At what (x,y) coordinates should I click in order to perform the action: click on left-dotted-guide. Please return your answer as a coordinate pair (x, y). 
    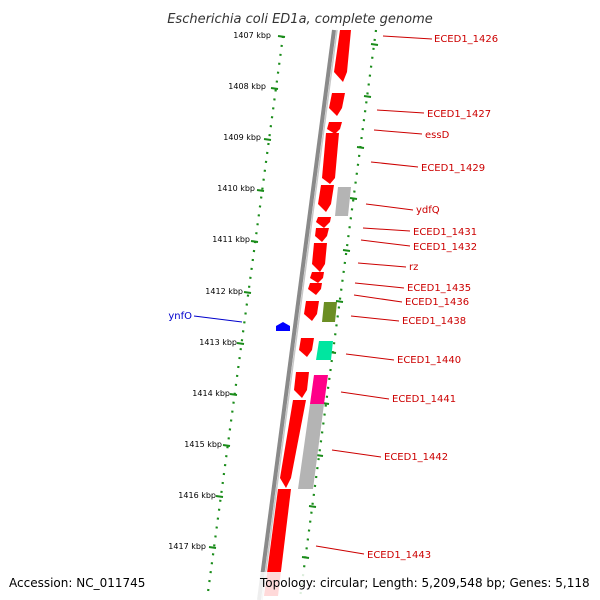
    Looking at the image, I should click on (245, 314).